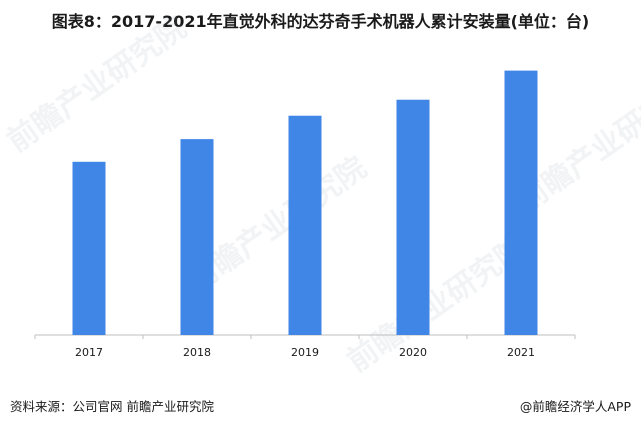  Describe the element at coordinates (112, 406) in the screenshot. I see `source-note: 资料来源：公司官网 前瞻产业研究院` at that location.